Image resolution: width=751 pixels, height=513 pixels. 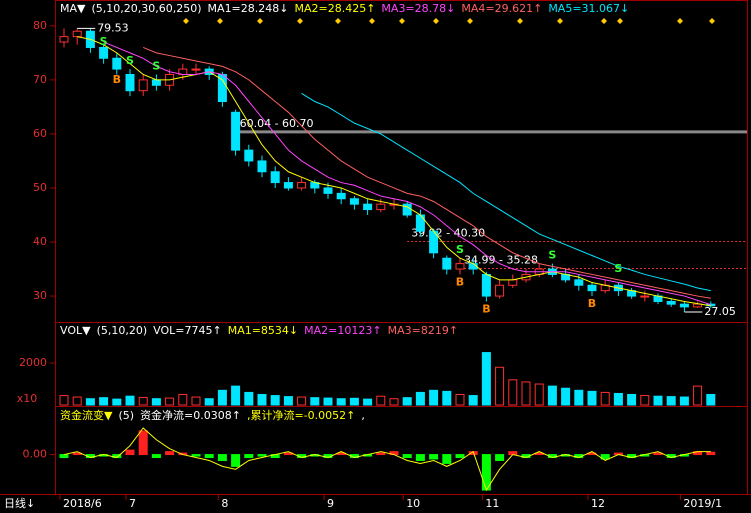 I want to click on period-label: 日线↓, so click(x=19, y=503).